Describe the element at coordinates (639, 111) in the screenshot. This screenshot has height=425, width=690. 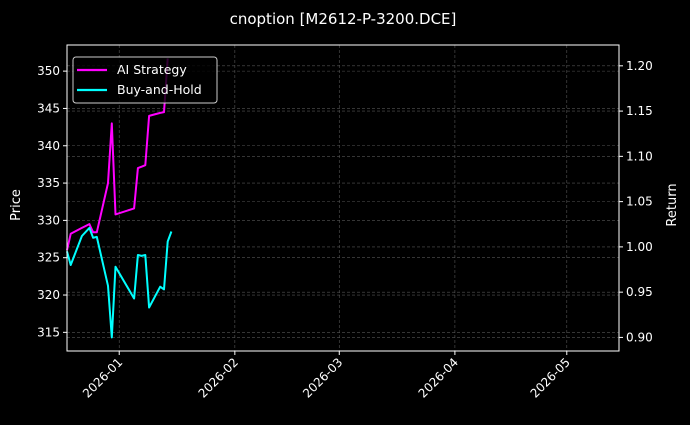
I see `y-tick-label-right: 1.15` at that location.